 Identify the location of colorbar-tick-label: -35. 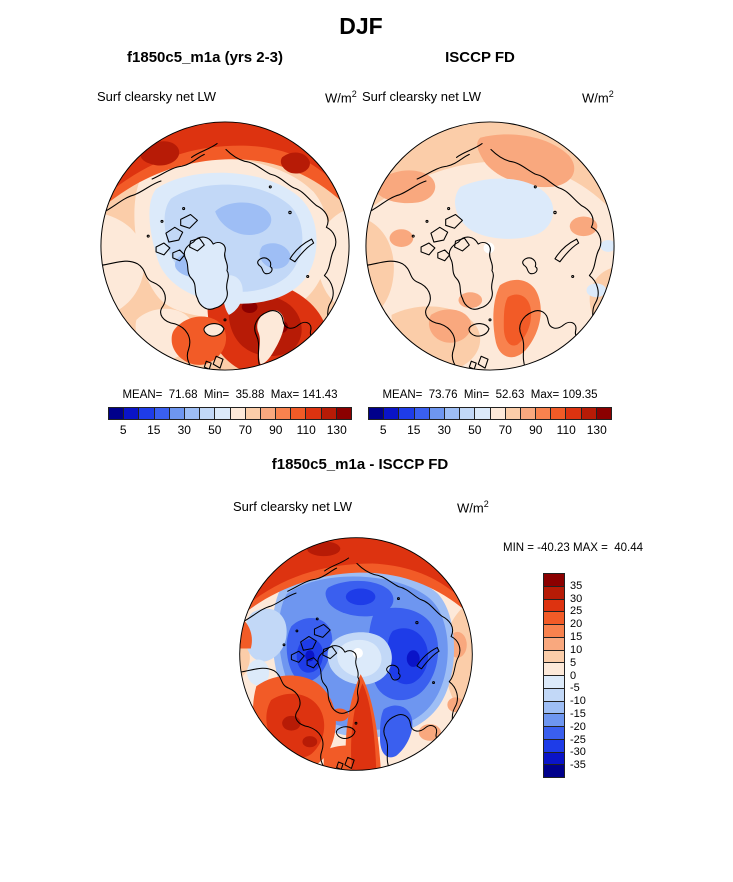
(578, 765).